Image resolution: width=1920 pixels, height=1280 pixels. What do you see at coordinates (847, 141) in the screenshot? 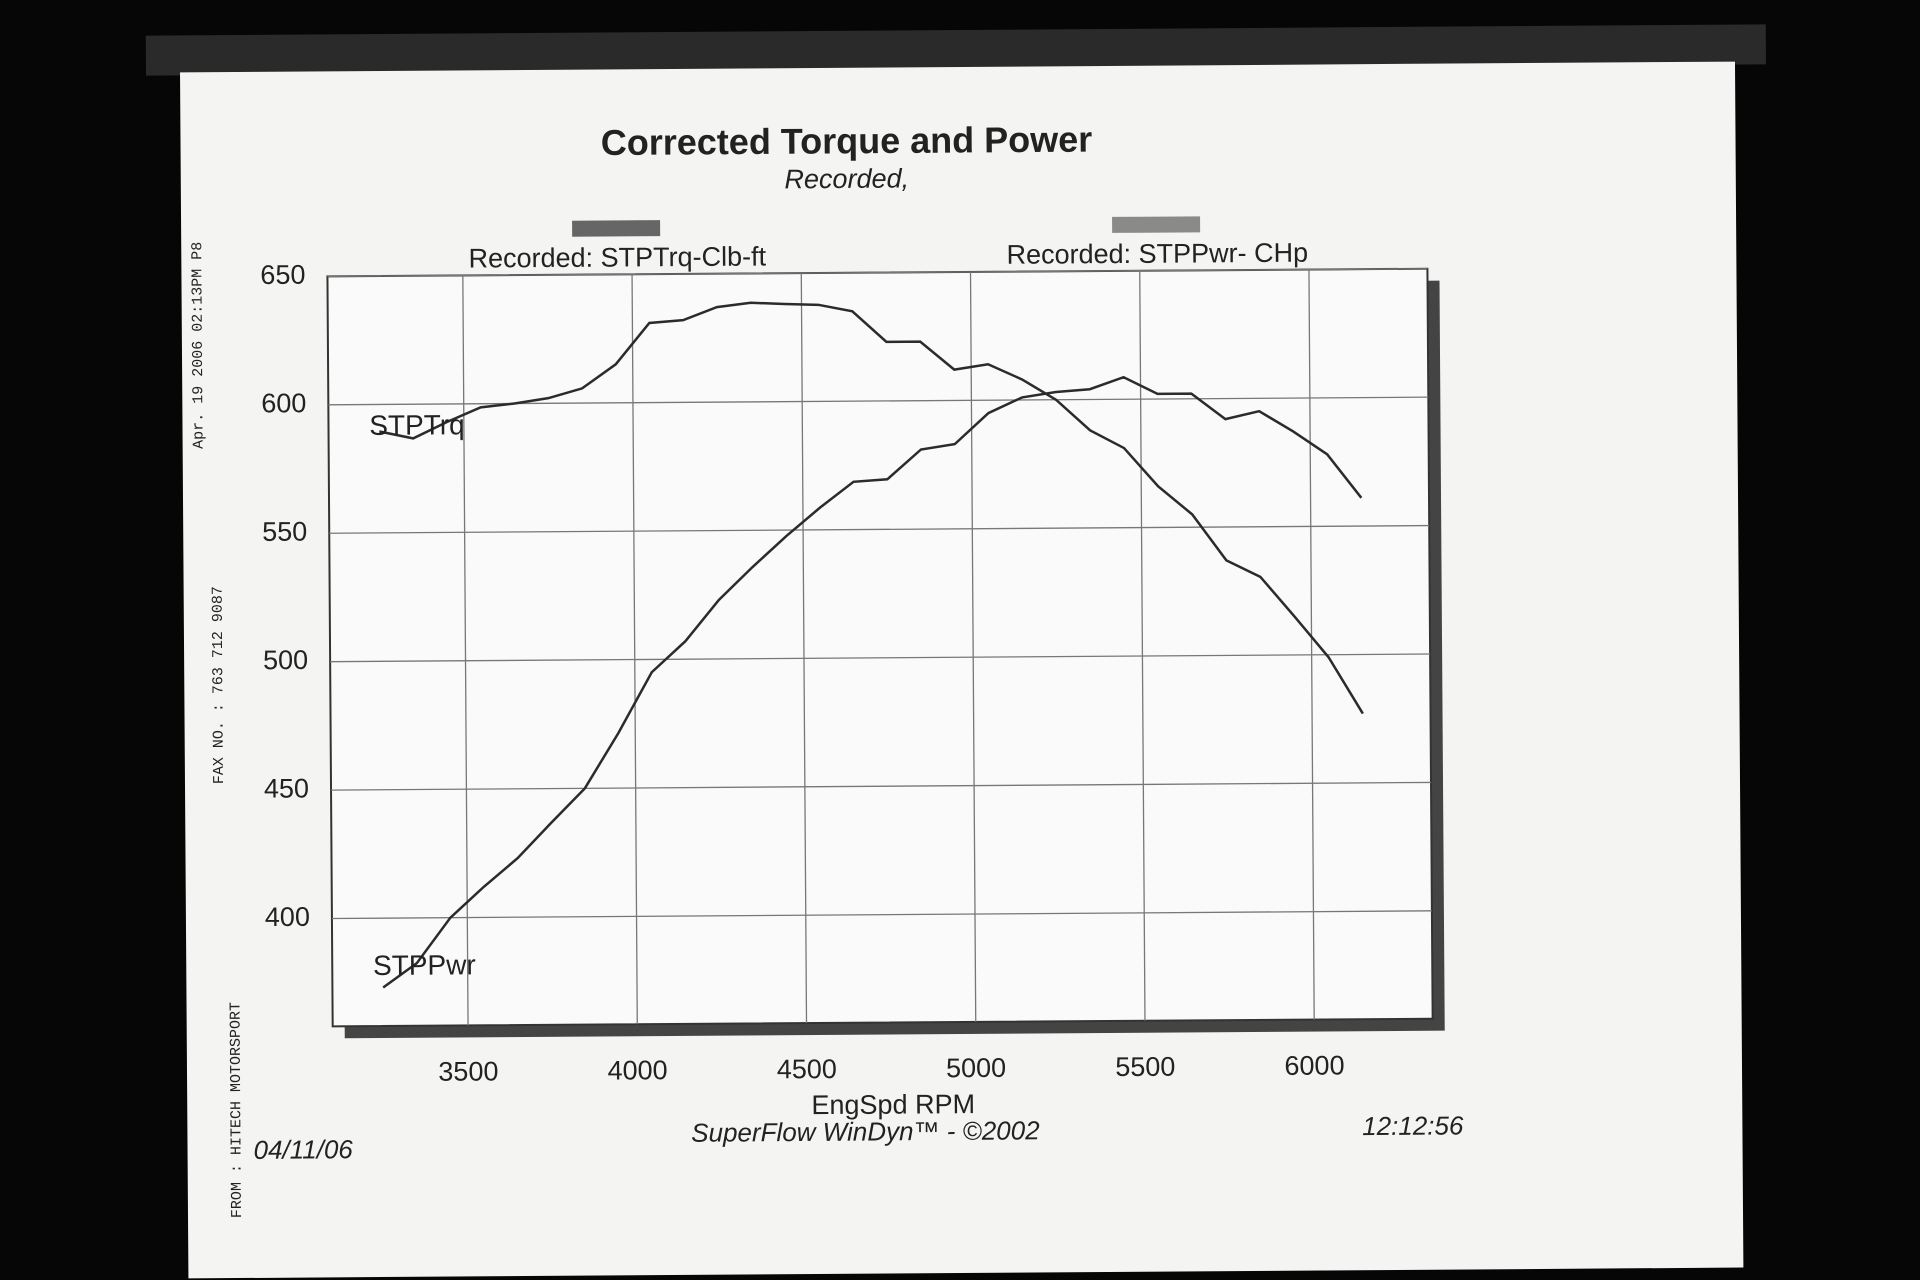
I see `chart-title: Corrected Torque and Power` at bounding box center [847, 141].